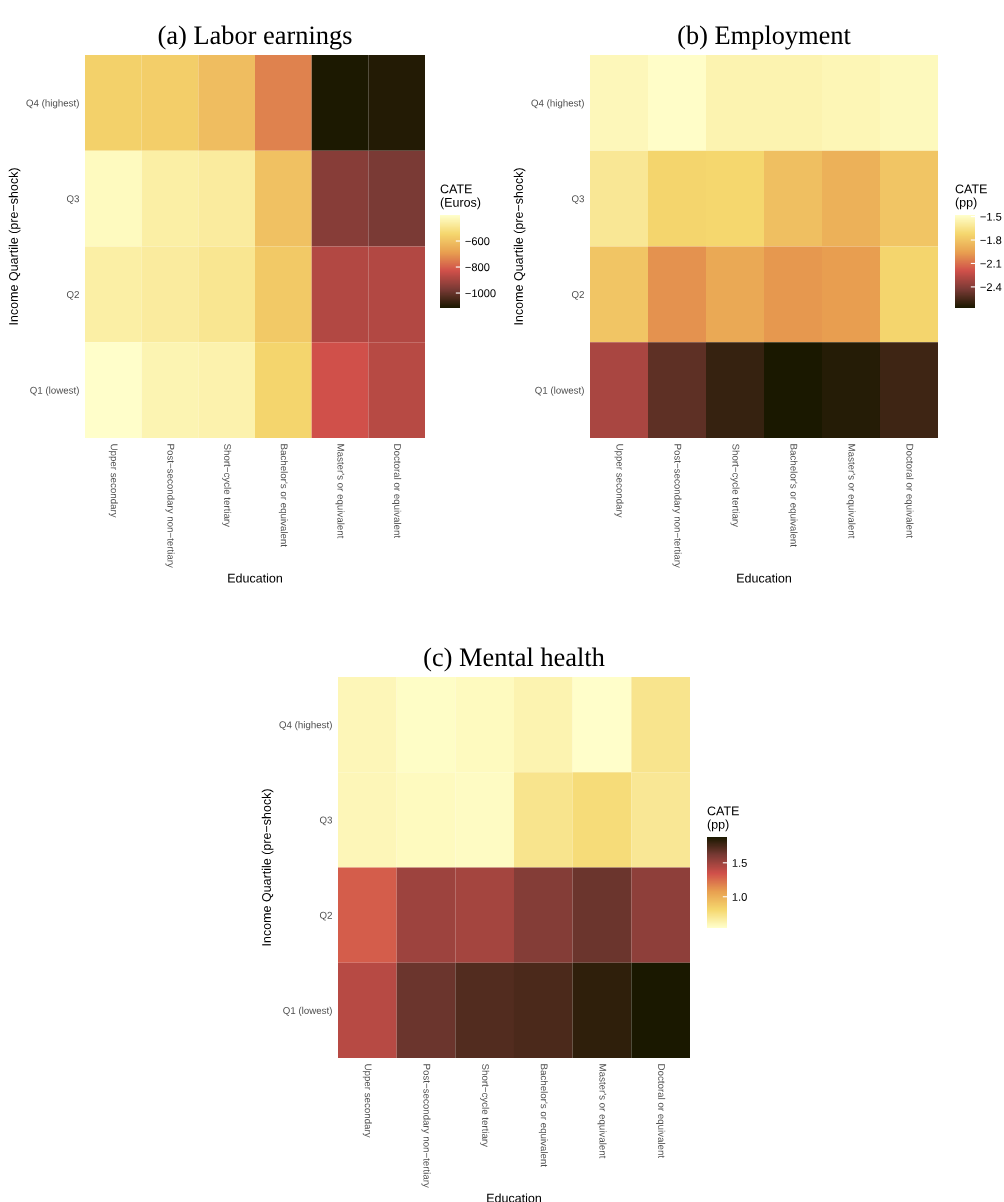  I want to click on chart-title: (a) Labor earnings, so click(255, 37).